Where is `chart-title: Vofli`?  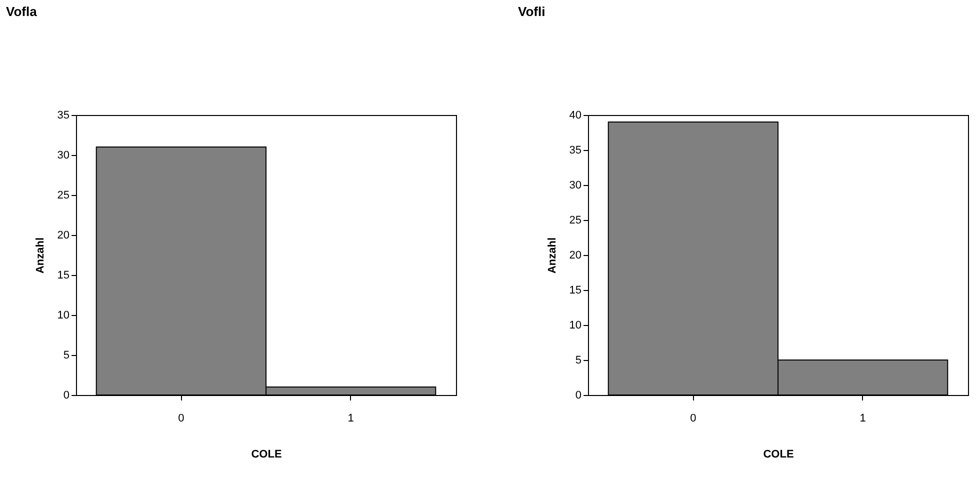 chart-title: Vofli is located at coordinates (532, 11).